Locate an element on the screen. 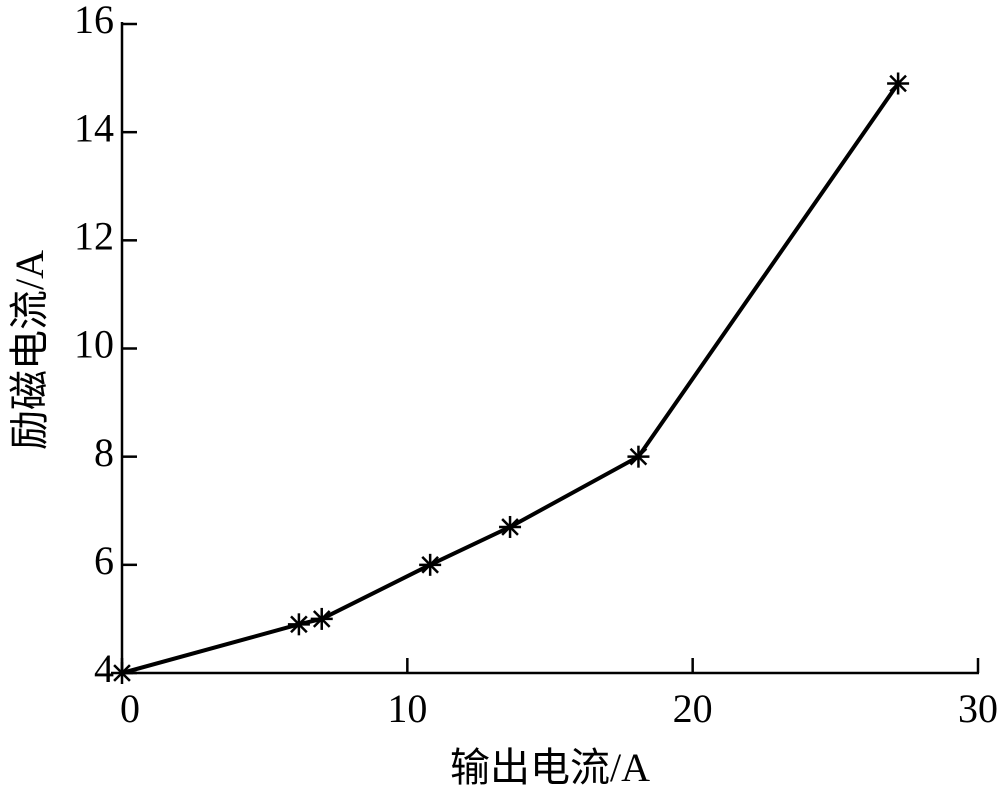  x-axis-label: 输出电流/A is located at coordinates (550, 767).